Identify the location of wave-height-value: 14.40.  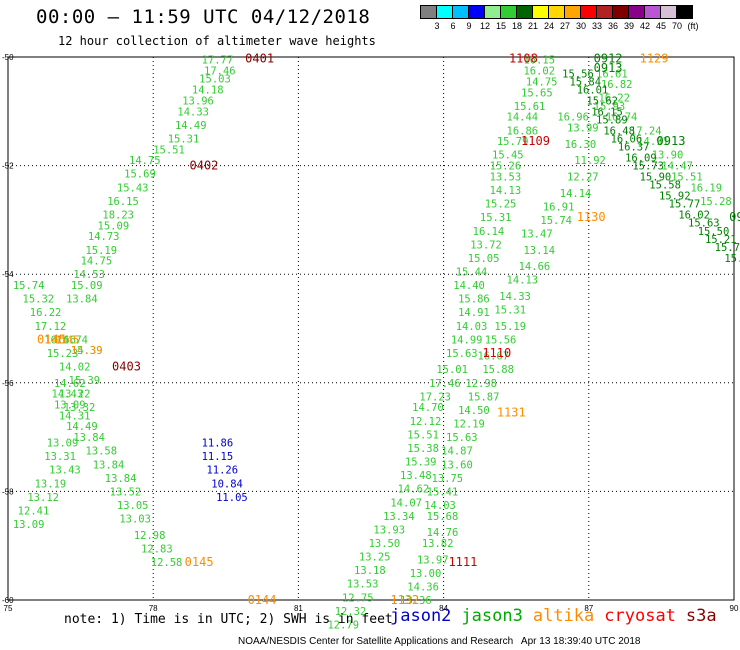
(469, 286).